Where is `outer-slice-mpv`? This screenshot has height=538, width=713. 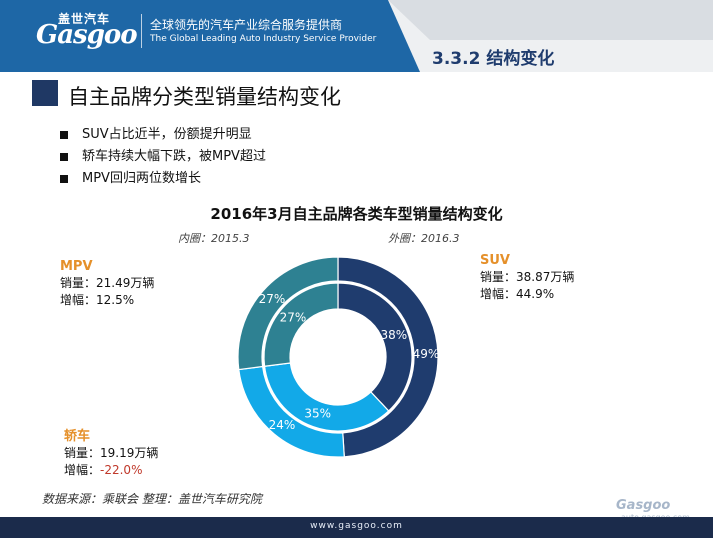 outer-slice-mpv is located at coordinates (288, 313).